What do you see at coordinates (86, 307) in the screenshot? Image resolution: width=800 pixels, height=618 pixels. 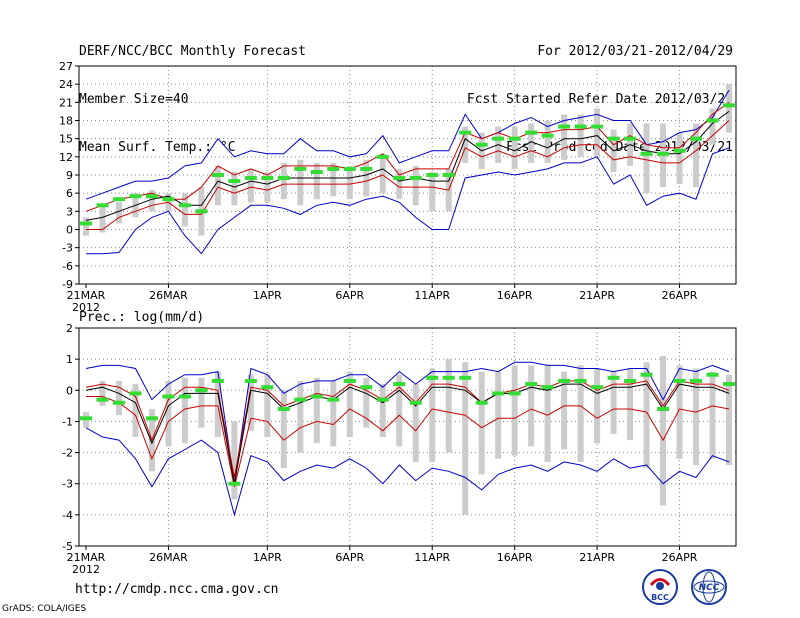 I see `p1-year-label: 2012` at bounding box center [86, 307].